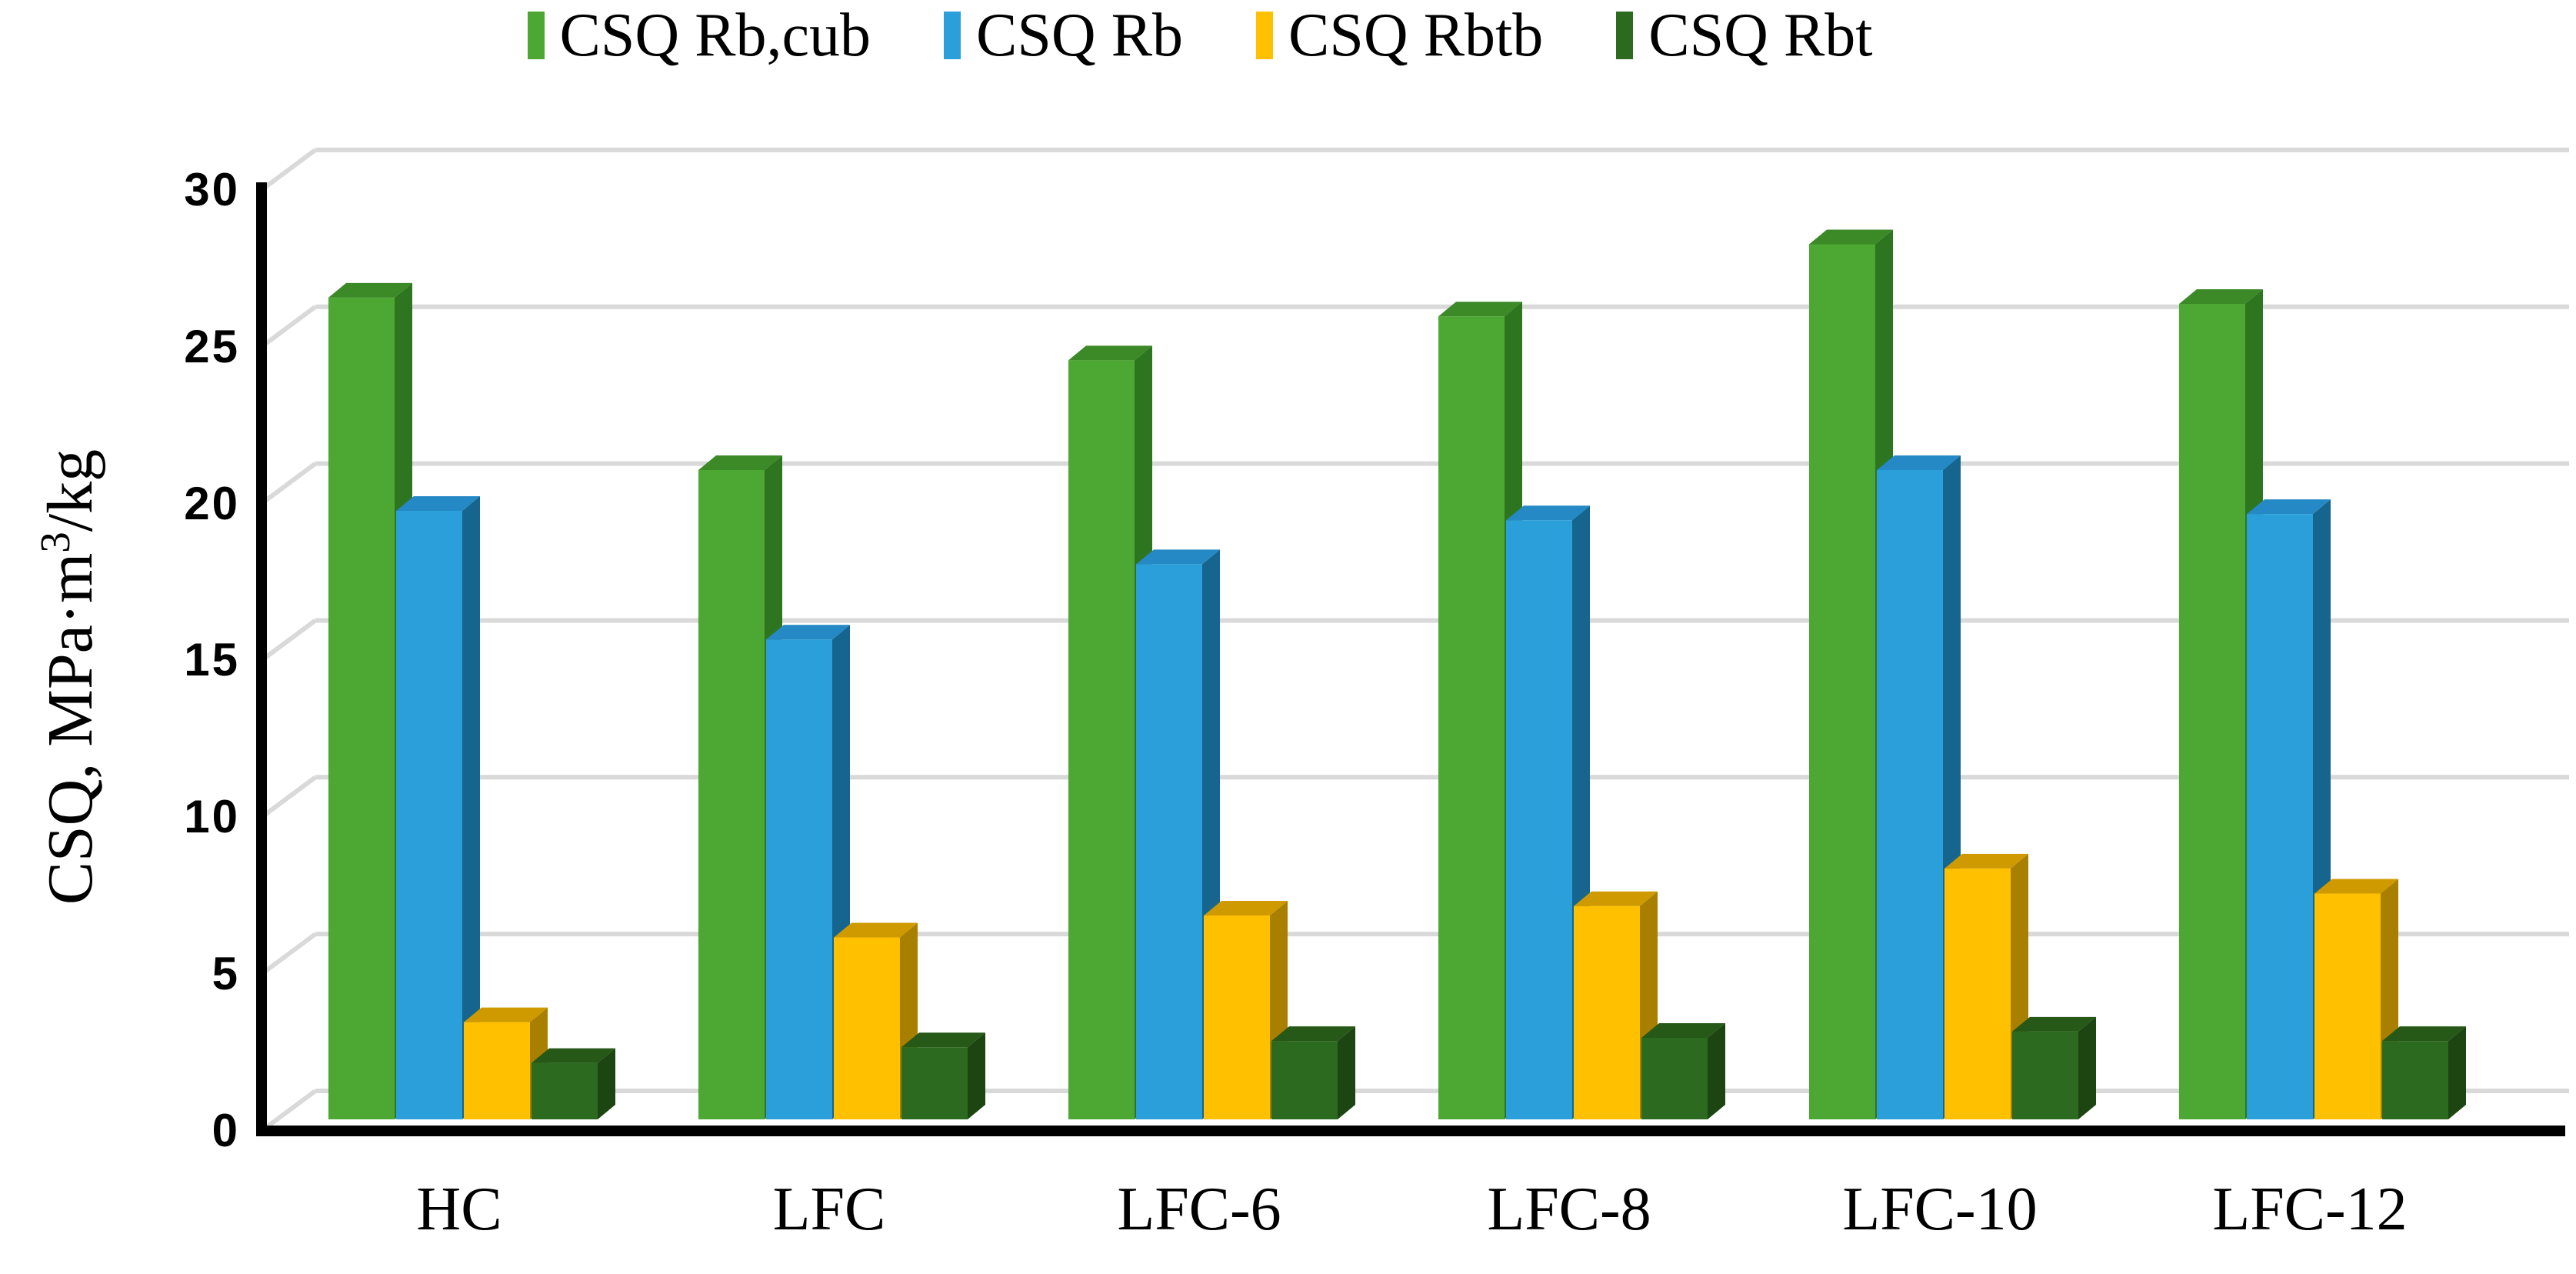 The height and width of the screenshot is (1274, 2576). What do you see at coordinates (1199, 1209) in the screenshot?
I see `category-label-lfc-6: LFC-6` at bounding box center [1199, 1209].